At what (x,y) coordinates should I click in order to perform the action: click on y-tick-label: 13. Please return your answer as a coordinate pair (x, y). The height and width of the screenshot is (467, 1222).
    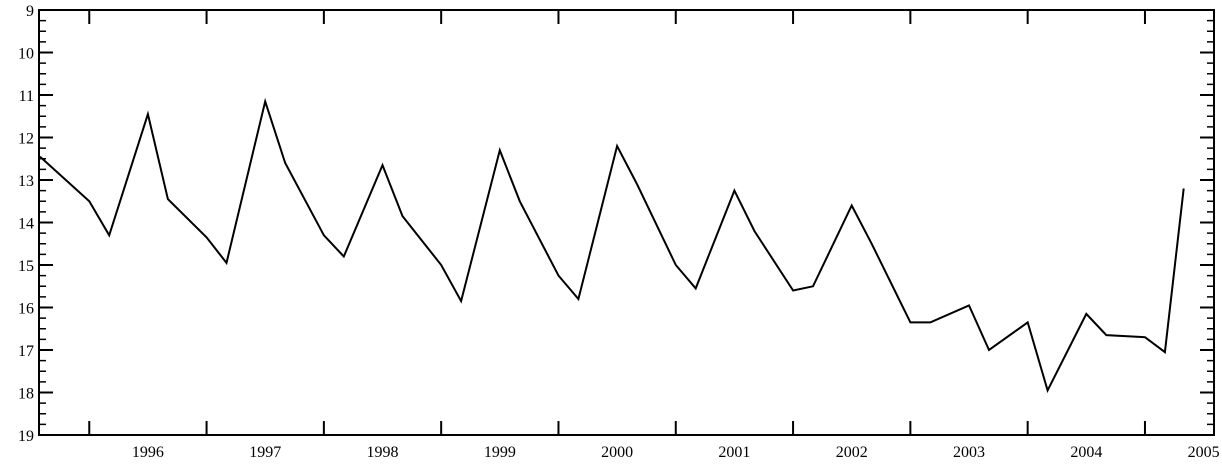
    Looking at the image, I should click on (26, 181).